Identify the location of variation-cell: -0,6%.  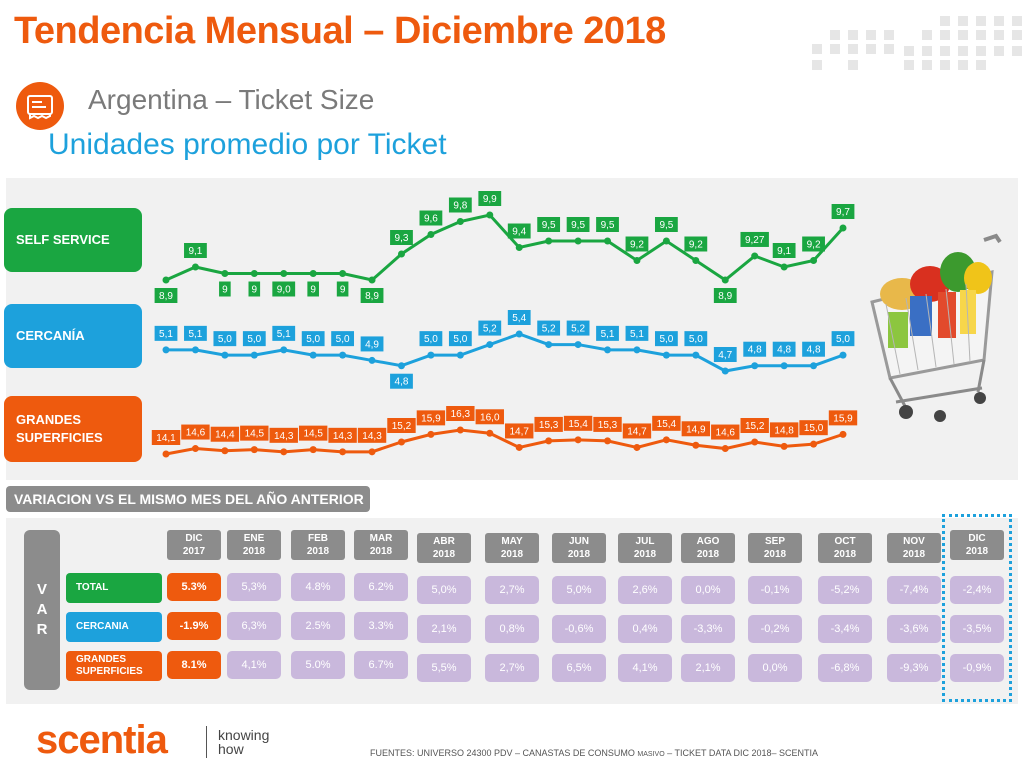
(579, 629).